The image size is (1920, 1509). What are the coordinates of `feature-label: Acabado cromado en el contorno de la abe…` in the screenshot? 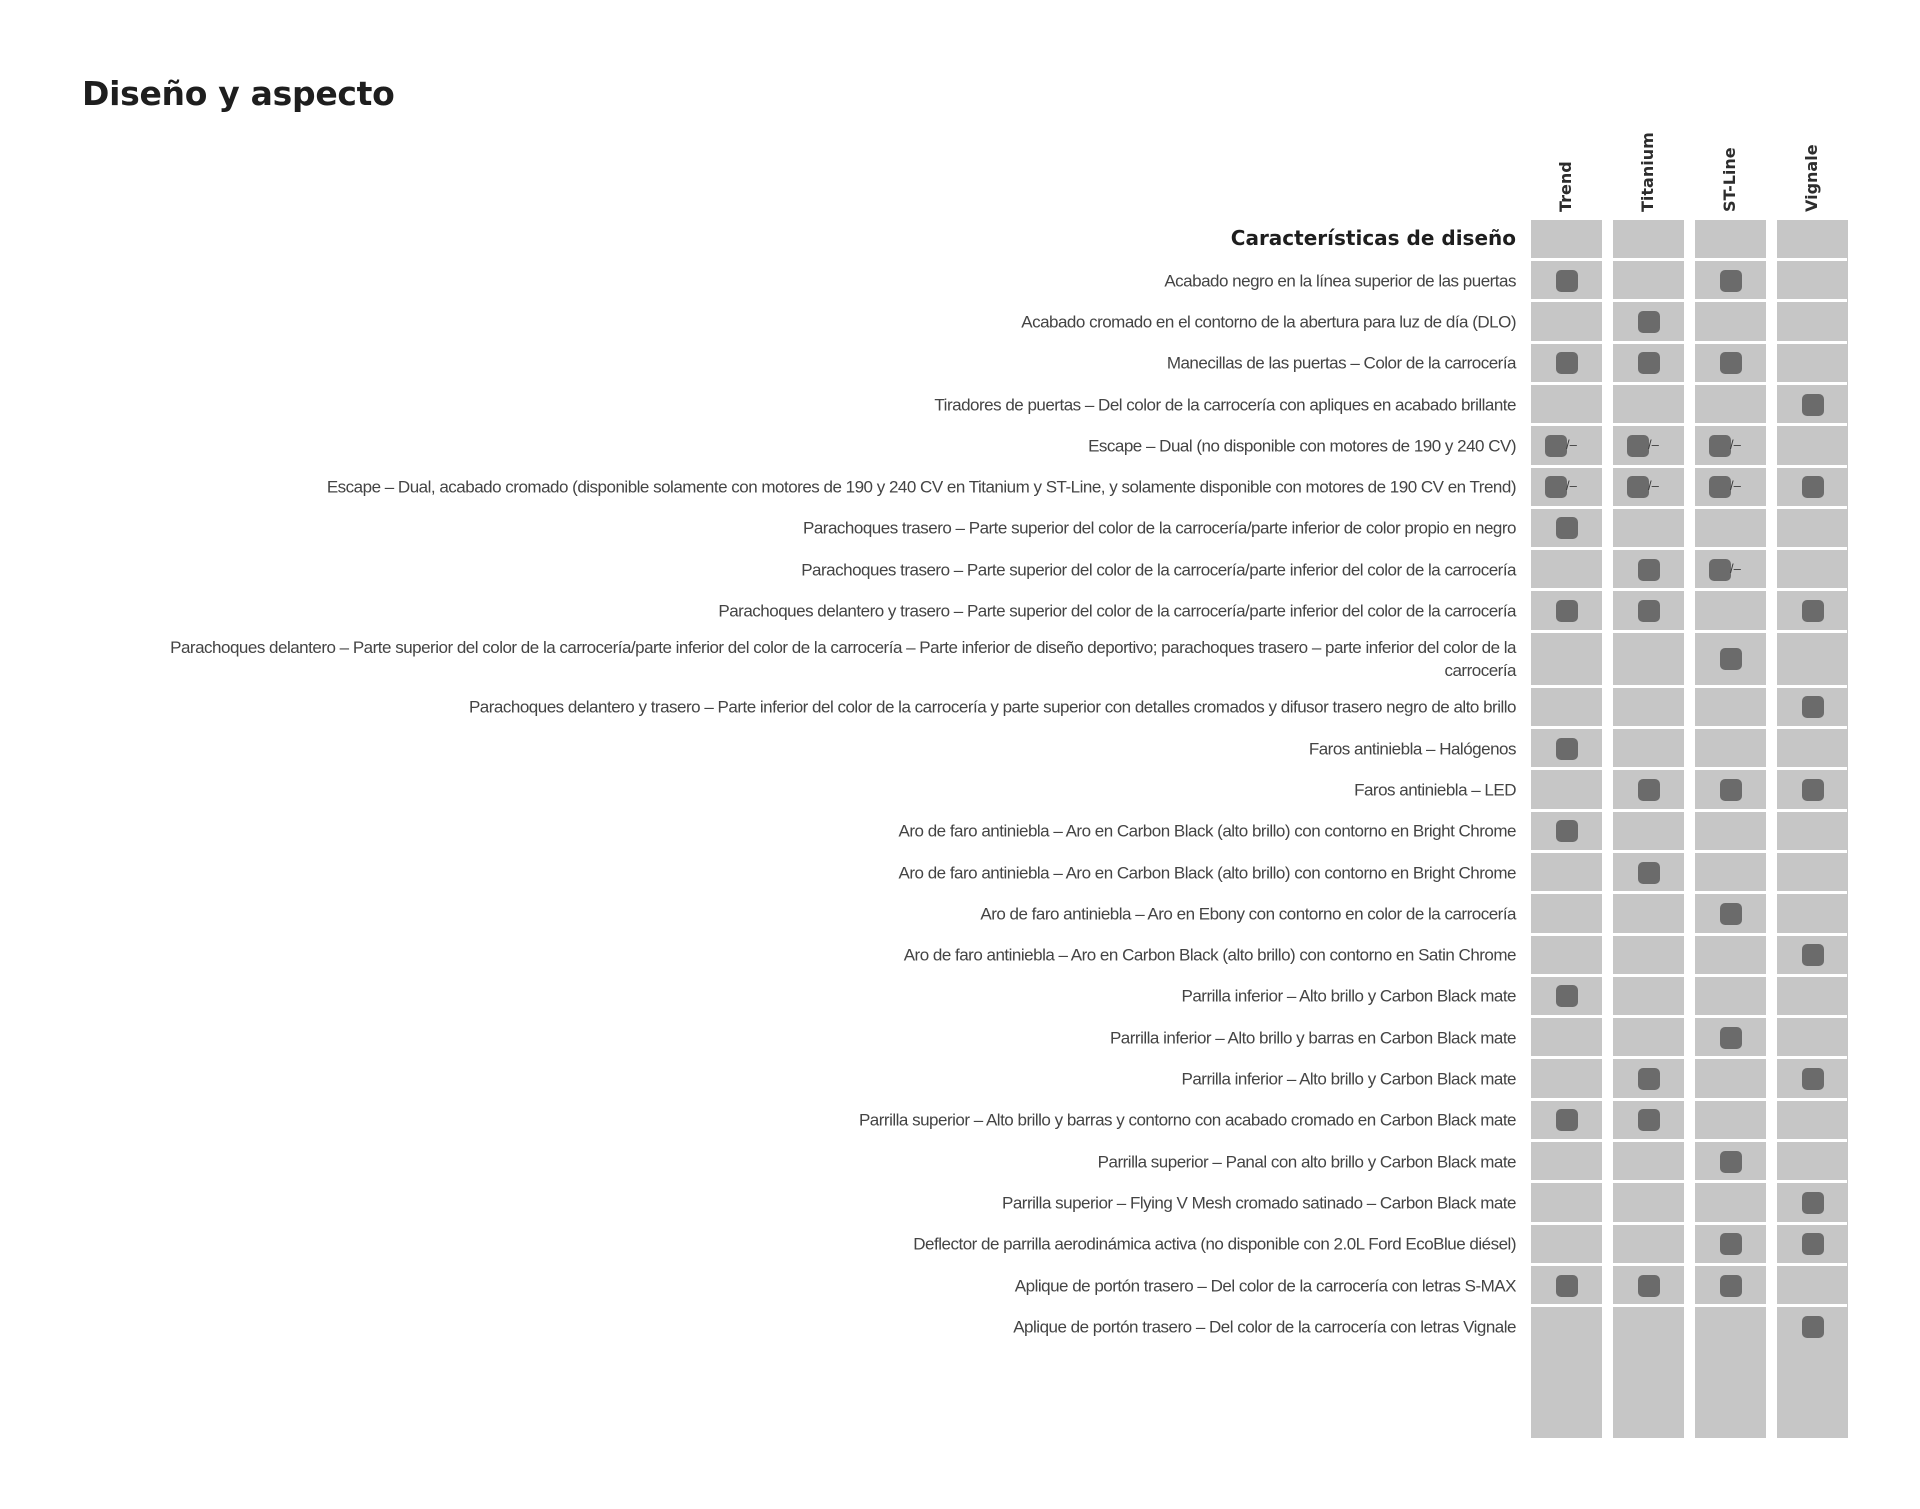 It's located at (1268, 322).